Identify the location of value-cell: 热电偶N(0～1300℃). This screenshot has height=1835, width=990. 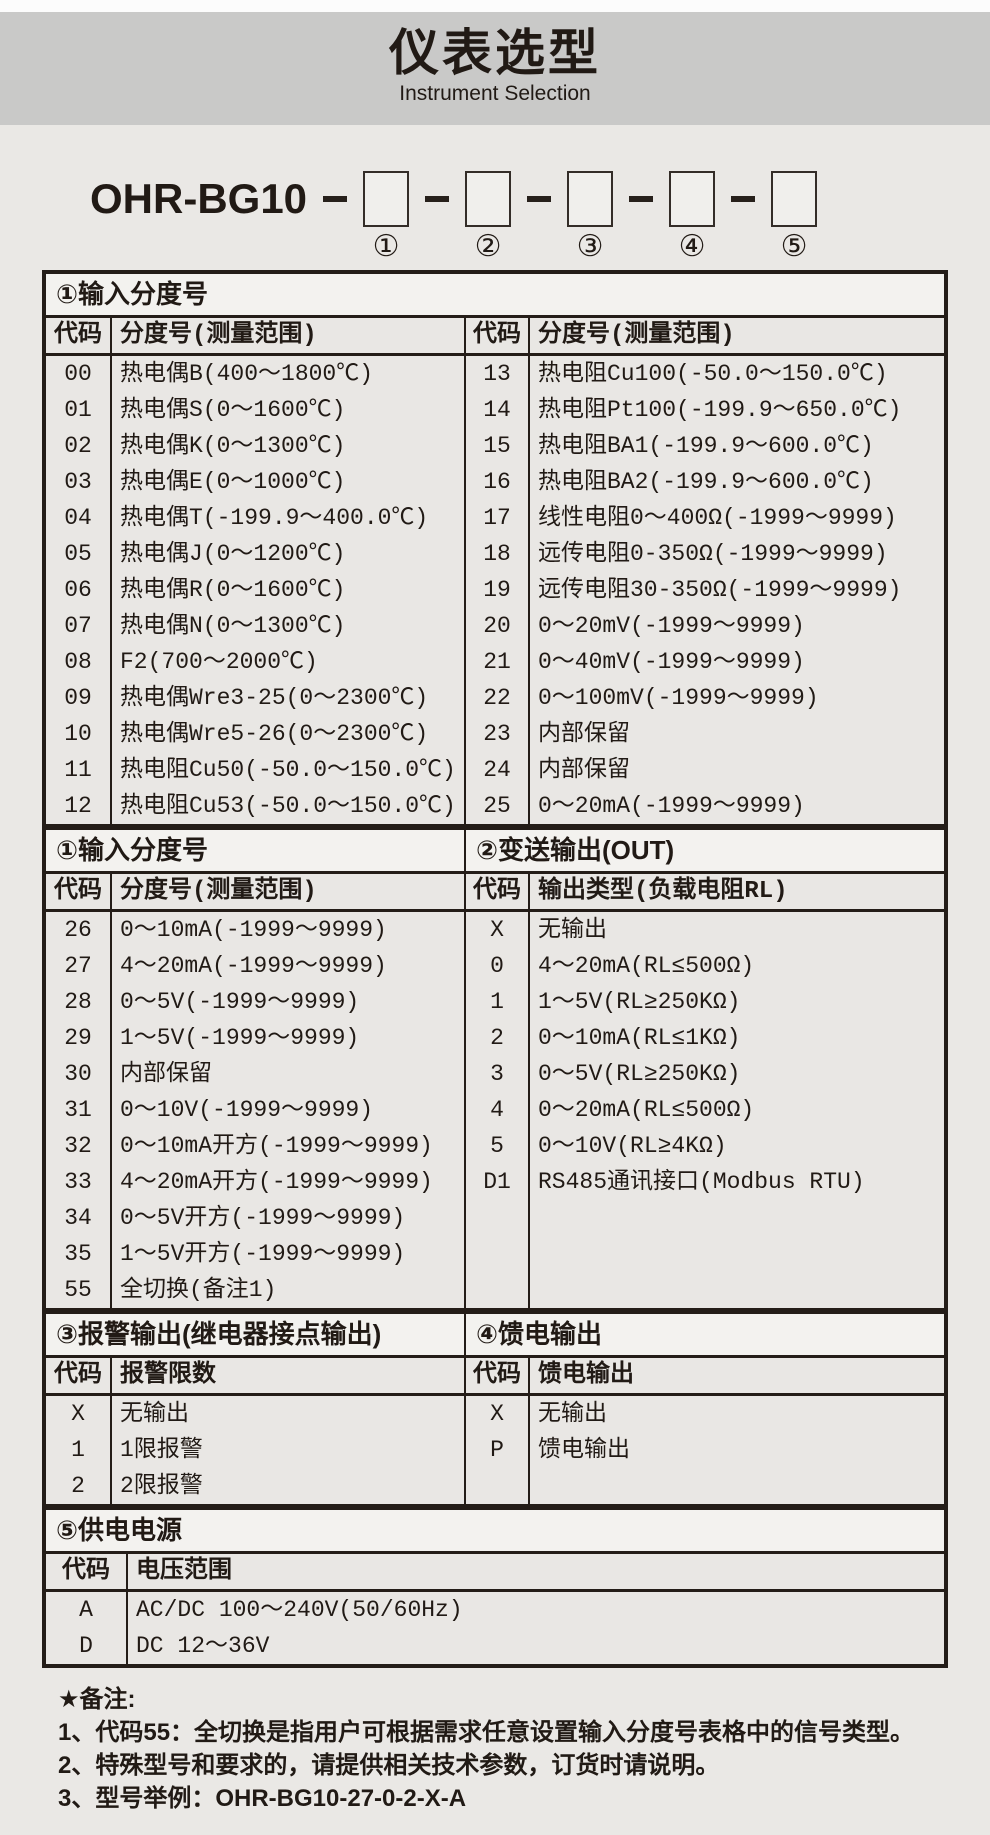
(233, 626).